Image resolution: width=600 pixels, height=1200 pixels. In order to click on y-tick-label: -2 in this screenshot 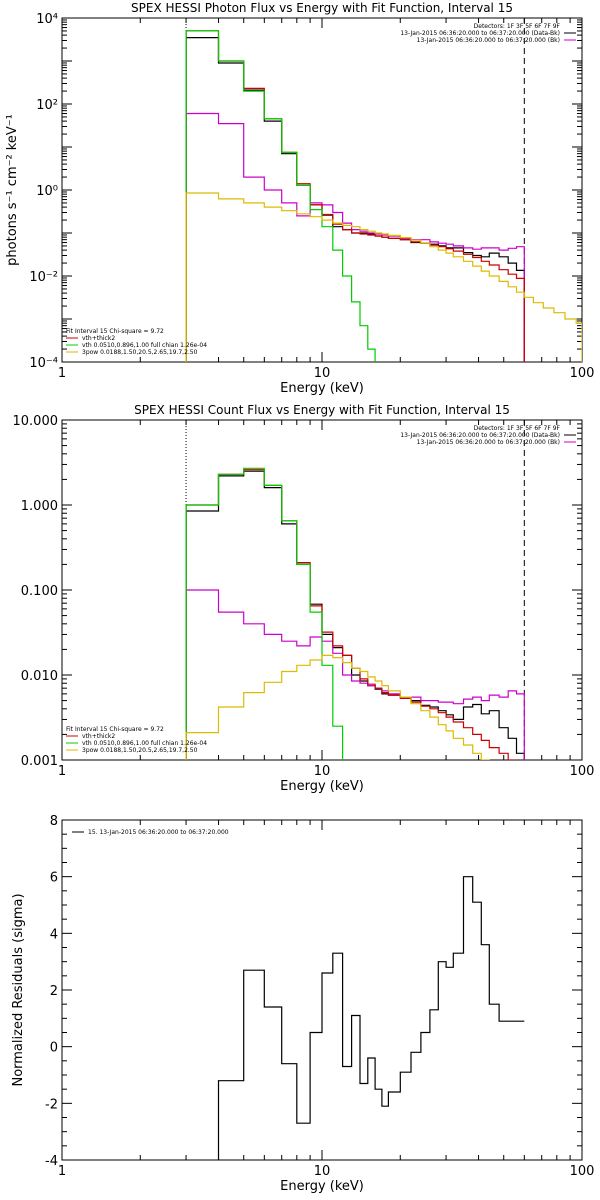, I will do `click(51, 1104)`.